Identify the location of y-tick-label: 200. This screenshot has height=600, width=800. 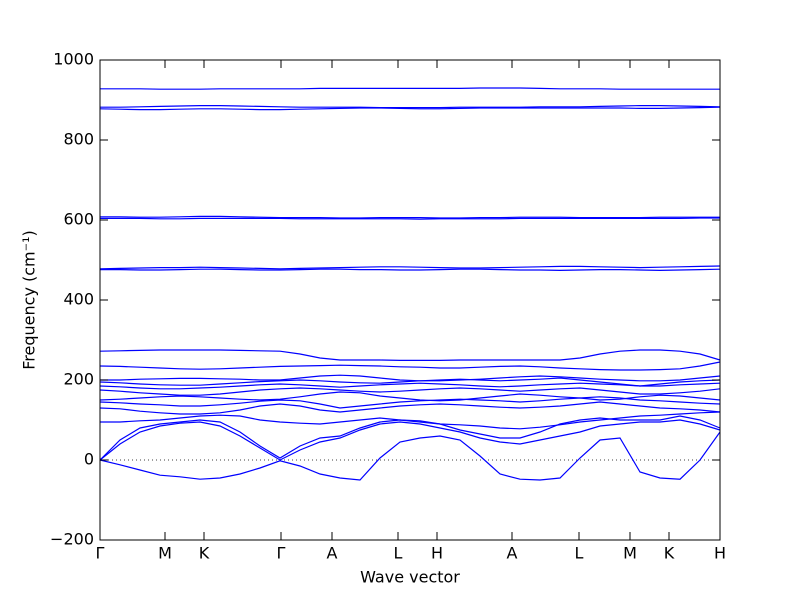
(78, 379).